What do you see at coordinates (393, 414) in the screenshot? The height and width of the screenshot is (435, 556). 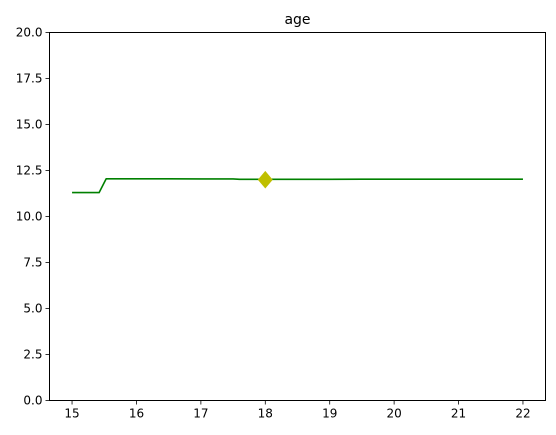 I see `x-tick-label: 20` at bounding box center [393, 414].